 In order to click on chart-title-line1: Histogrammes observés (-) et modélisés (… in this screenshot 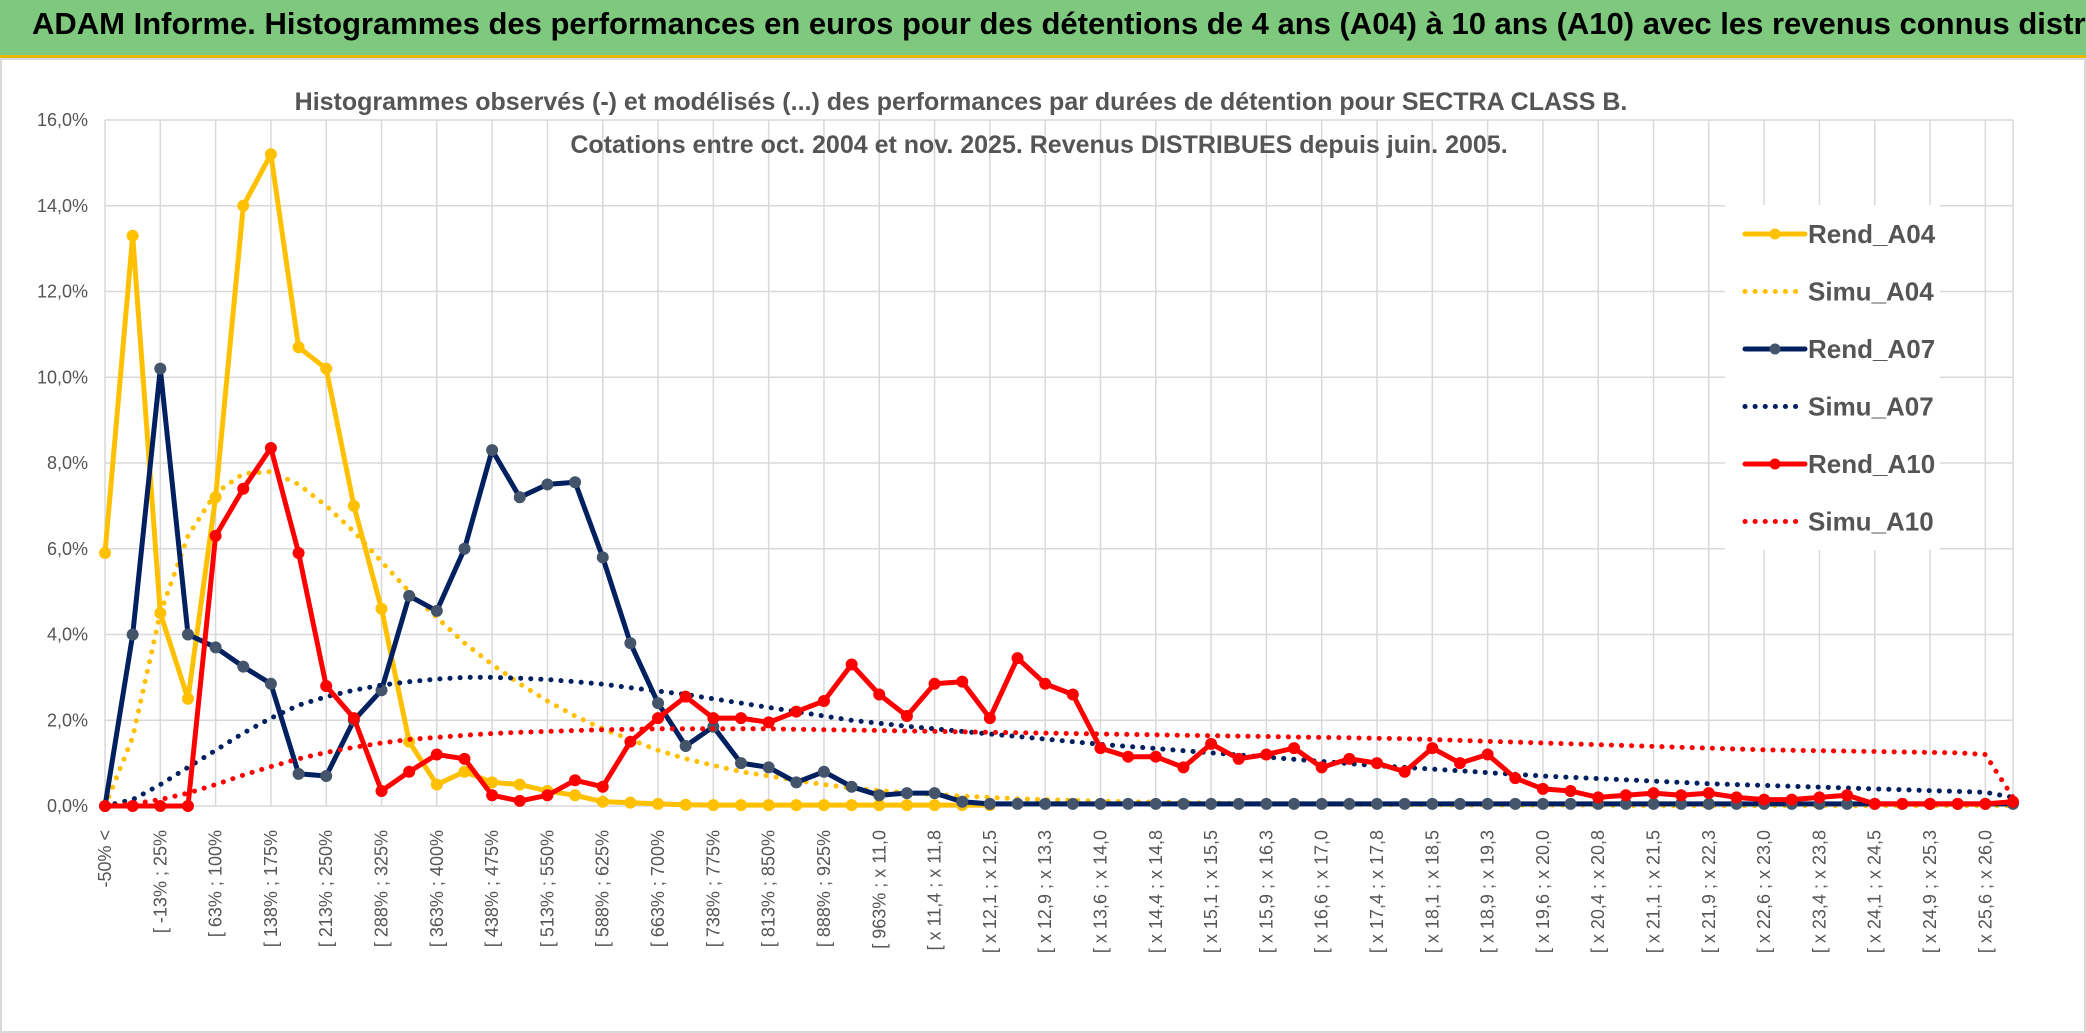, I will do `click(961, 102)`.